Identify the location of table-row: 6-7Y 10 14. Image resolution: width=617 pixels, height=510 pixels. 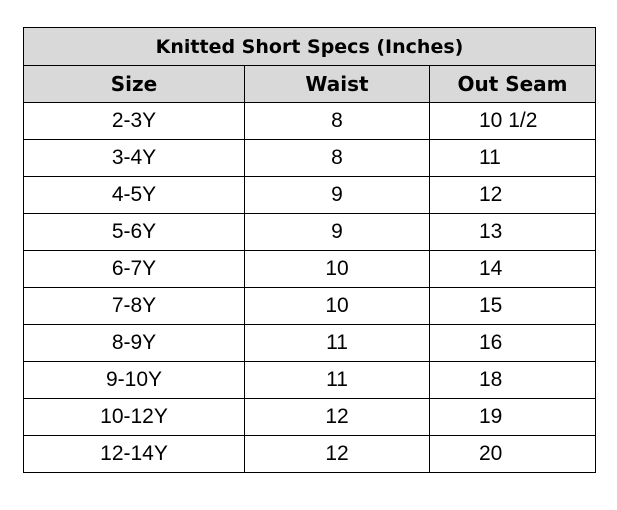
(309, 269).